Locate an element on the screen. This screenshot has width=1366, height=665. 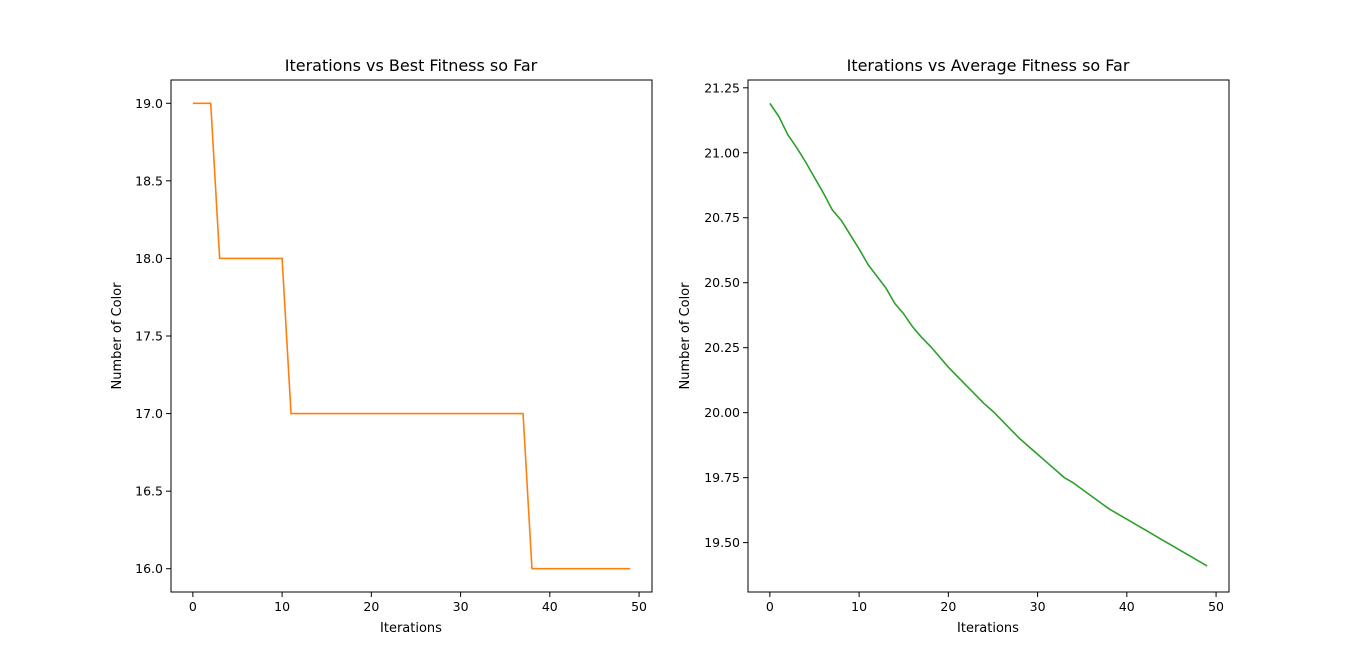
y-tick-label: 20.25 is located at coordinates (722, 347).